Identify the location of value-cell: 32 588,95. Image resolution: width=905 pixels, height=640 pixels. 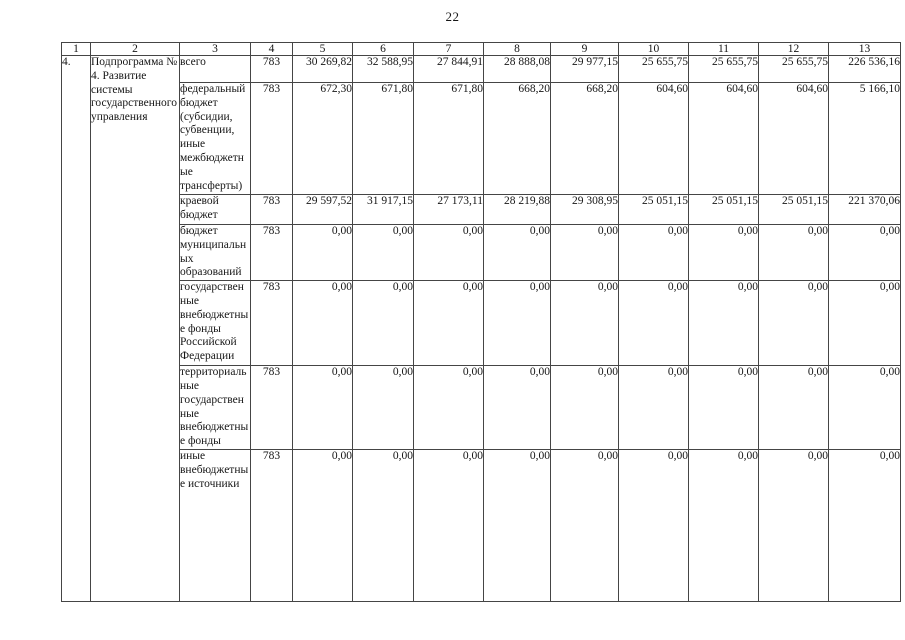
(383, 69).